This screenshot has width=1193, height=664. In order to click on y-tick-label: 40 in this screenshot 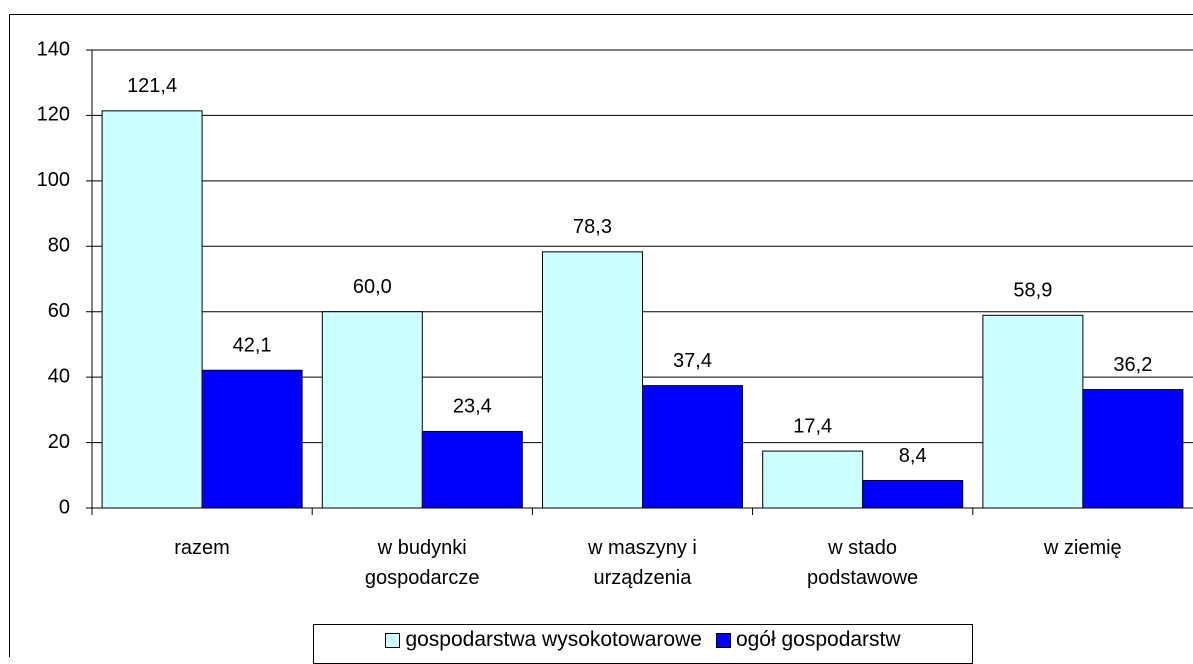, I will do `click(59, 376)`.